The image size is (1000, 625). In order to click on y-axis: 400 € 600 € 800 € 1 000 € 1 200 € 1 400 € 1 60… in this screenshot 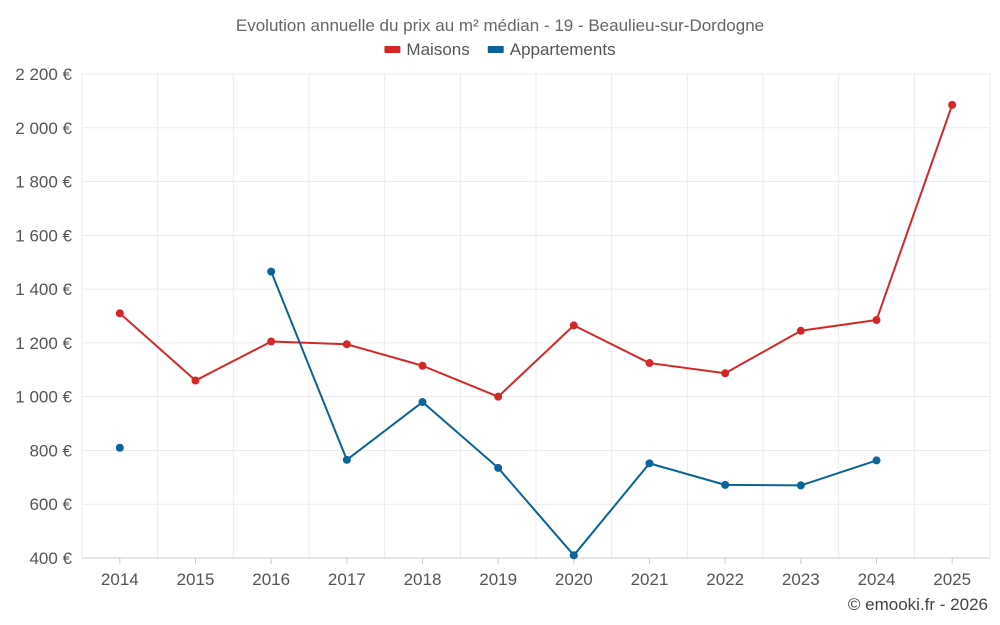, I will do `click(43, 316)`.